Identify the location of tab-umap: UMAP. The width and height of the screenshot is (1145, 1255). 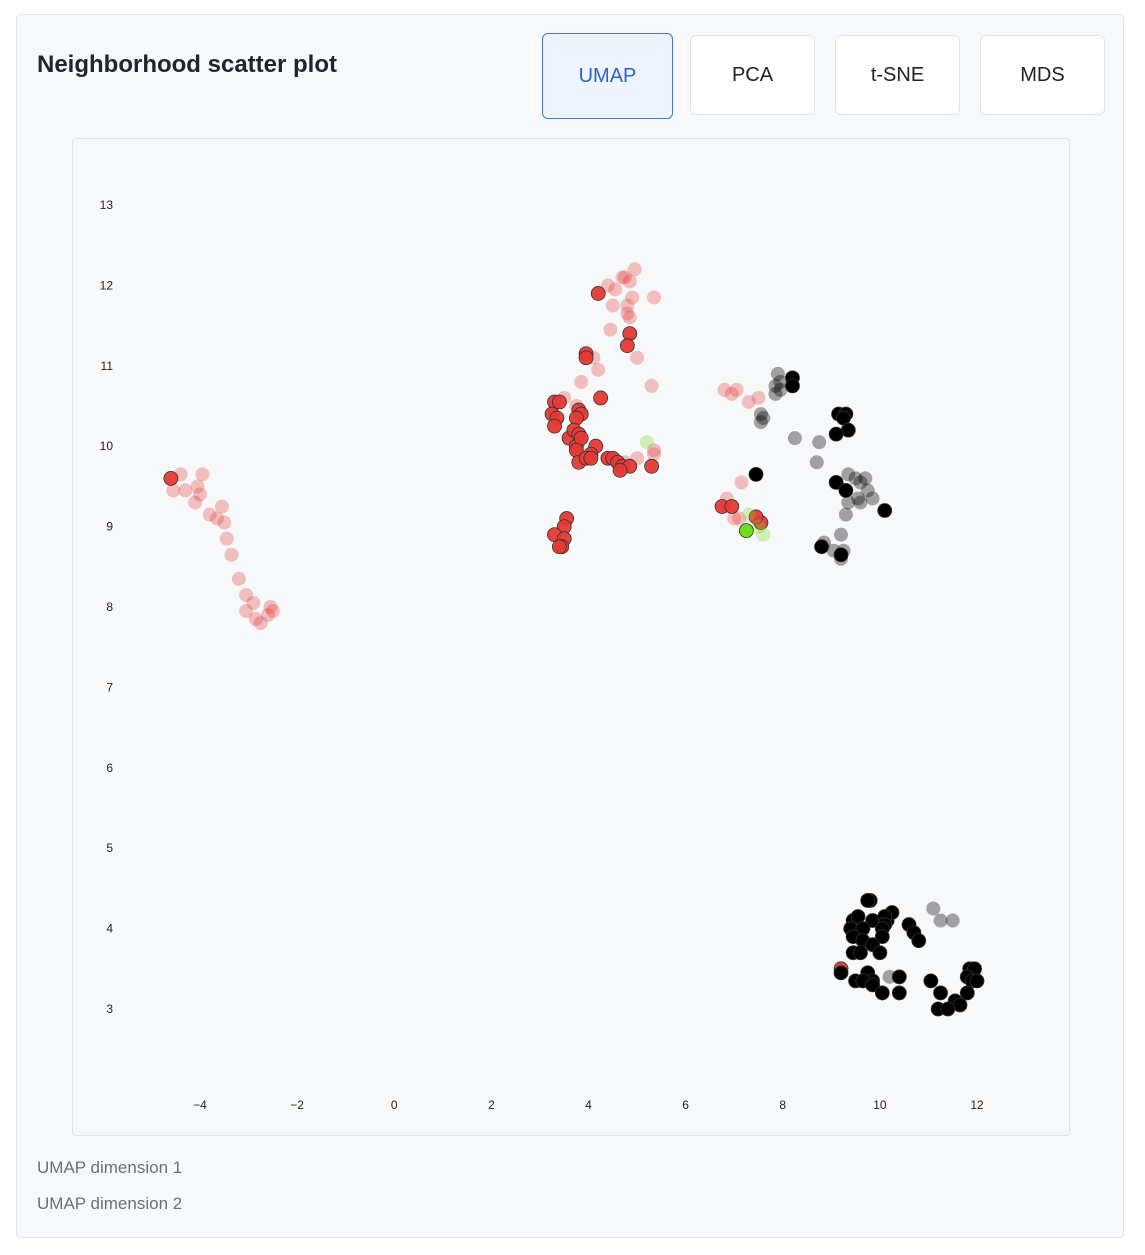
(607, 76).